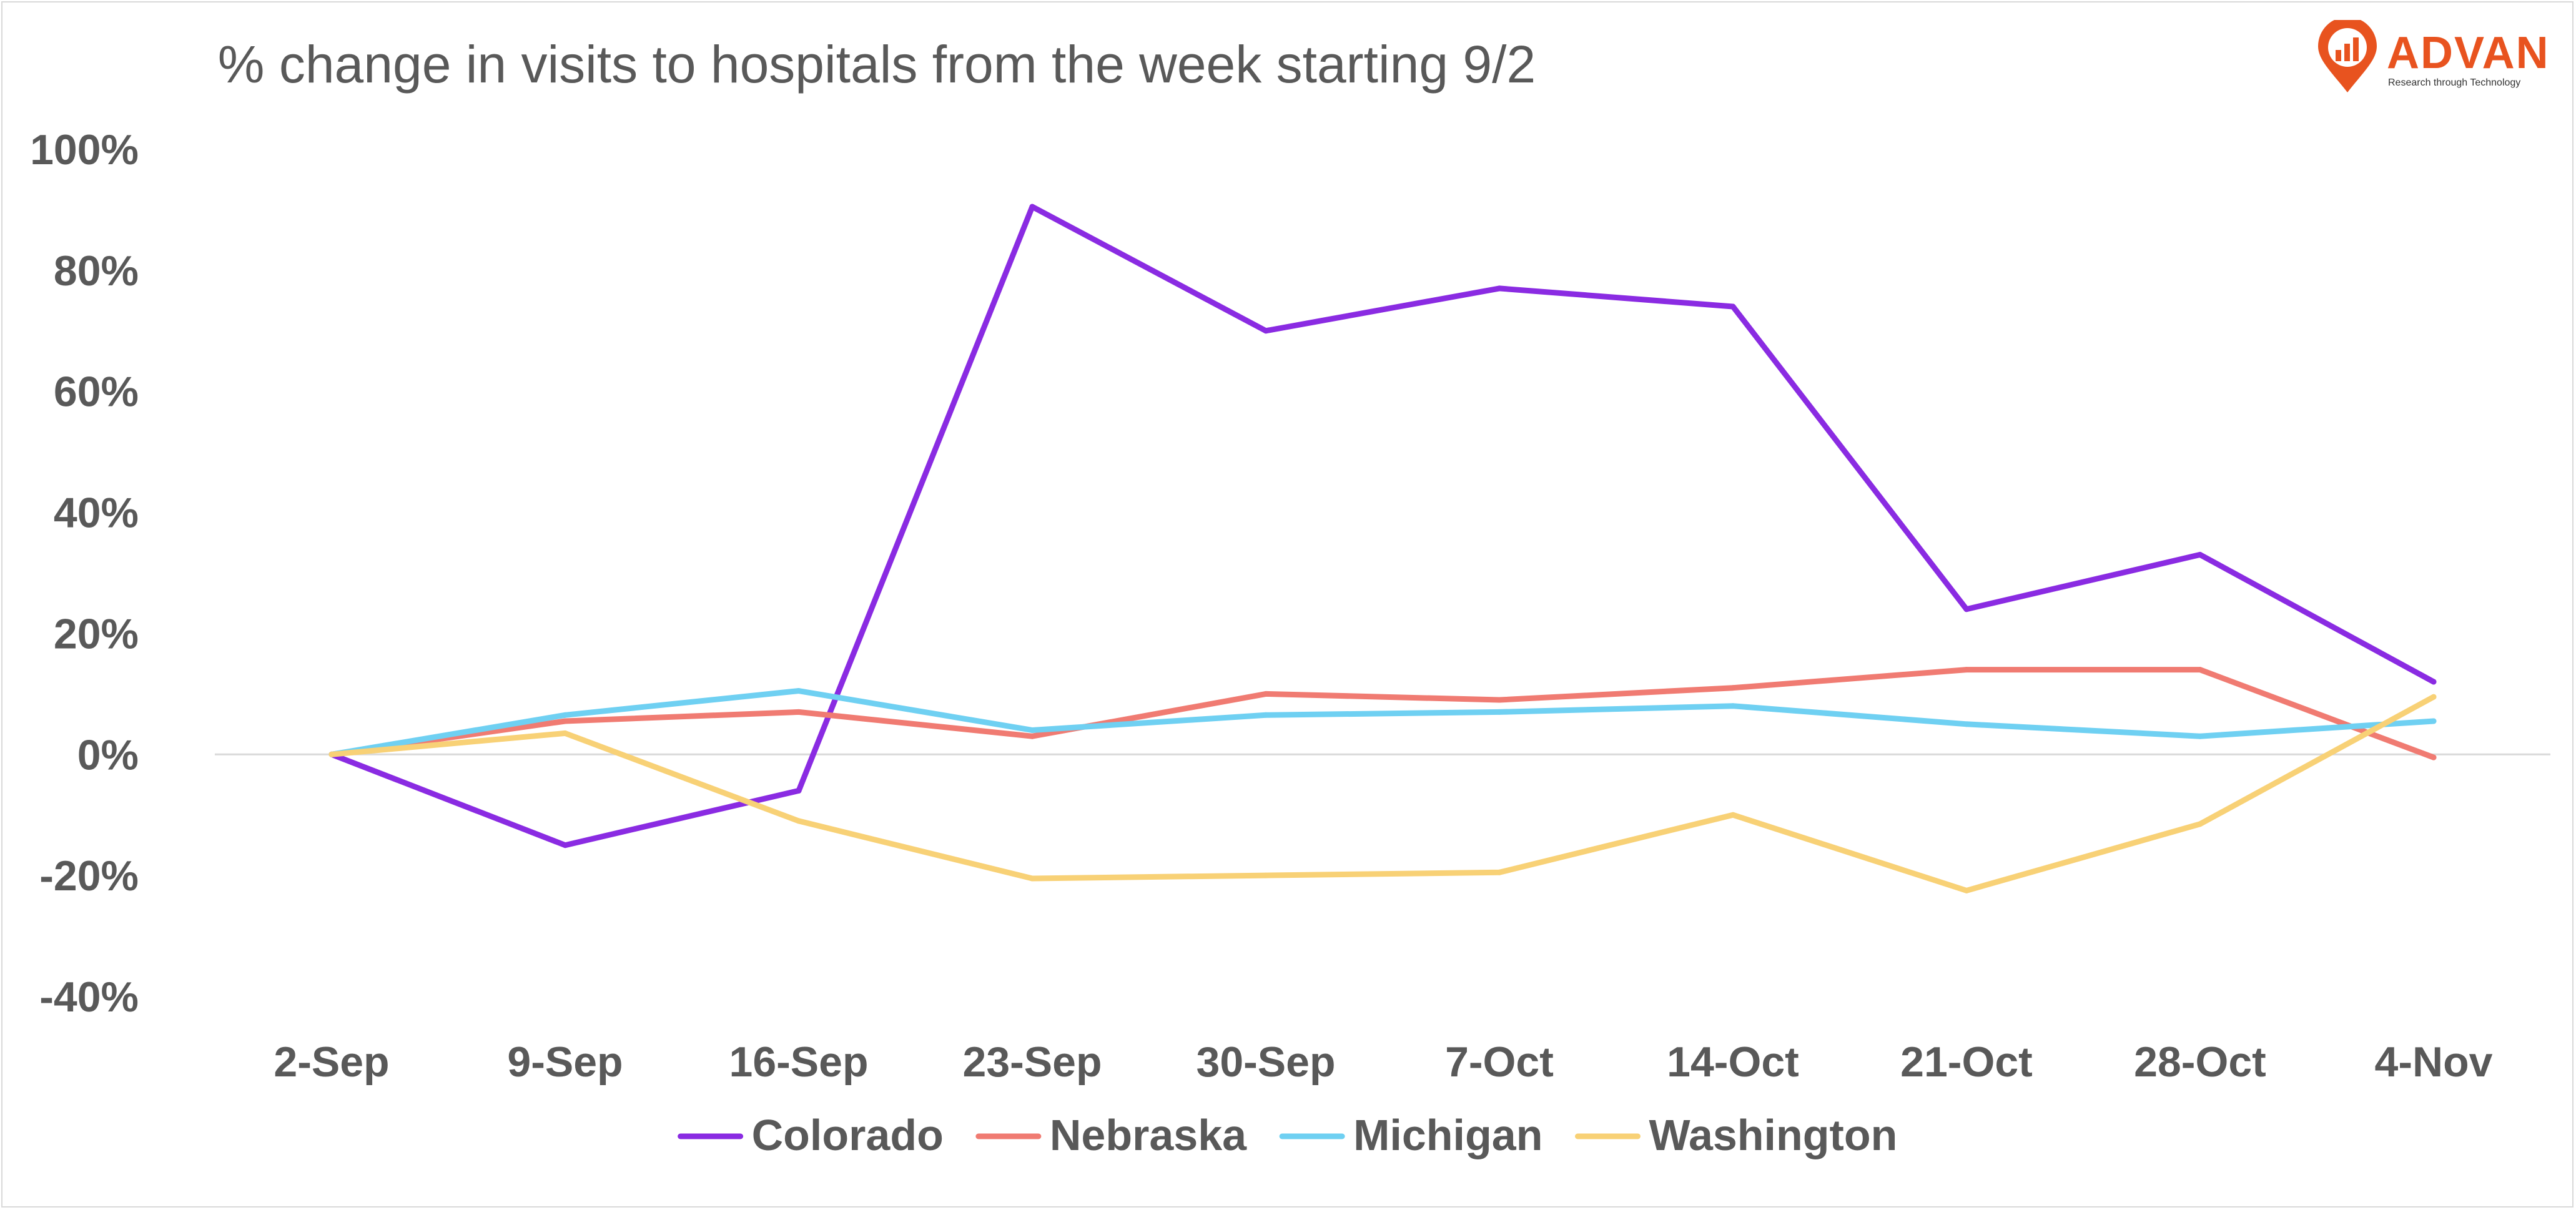 The image size is (2576, 1210). What do you see at coordinates (799, 1062) in the screenshot?
I see `x-tick-label: 16-Sep` at bounding box center [799, 1062].